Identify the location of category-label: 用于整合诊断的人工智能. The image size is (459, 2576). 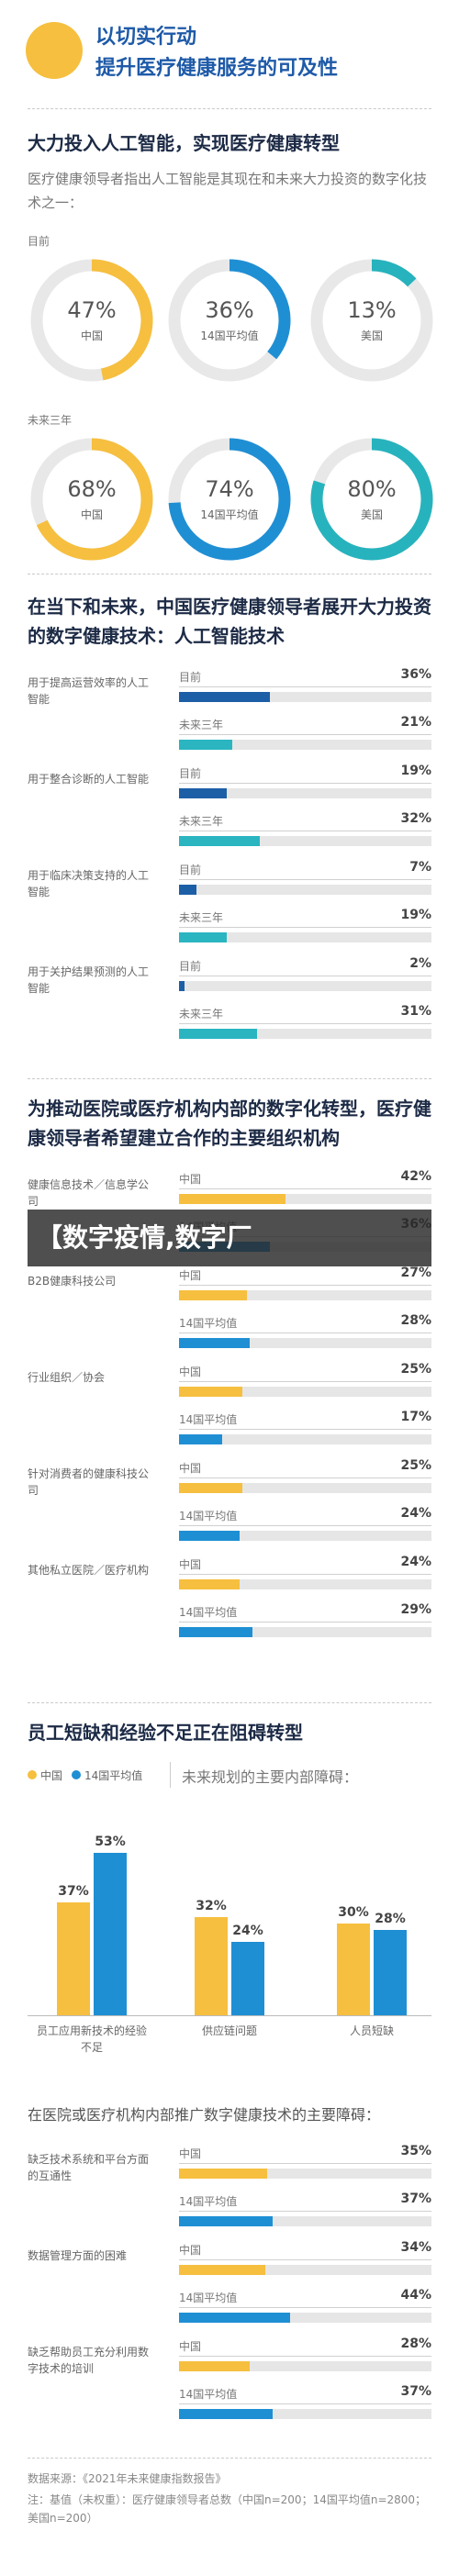
(89, 780).